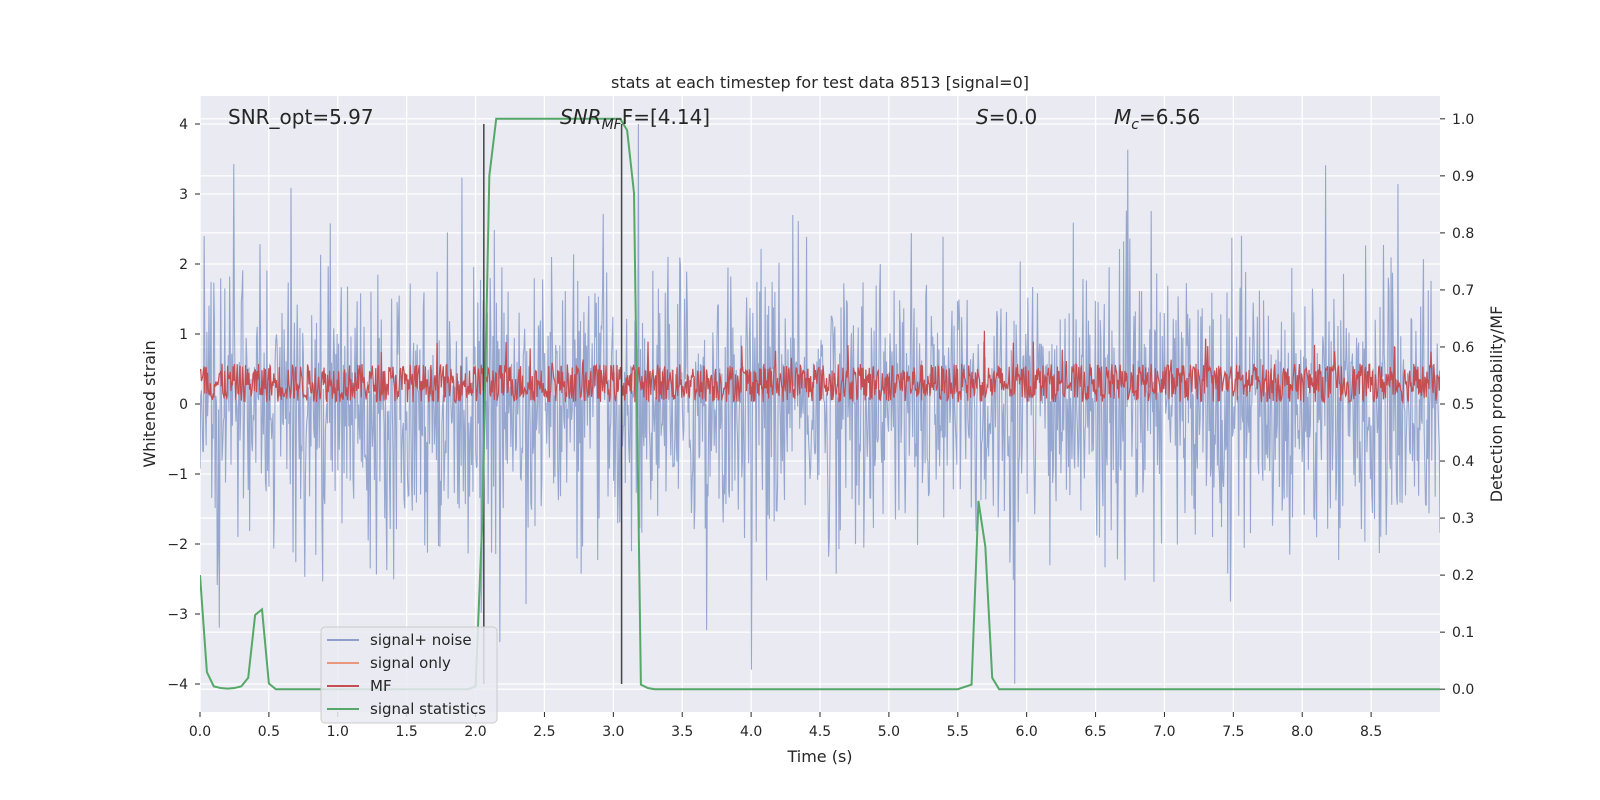 The image size is (1600, 800). What do you see at coordinates (183, 195) in the screenshot?
I see `y-tick-label-left: 3` at bounding box center [183, 195].